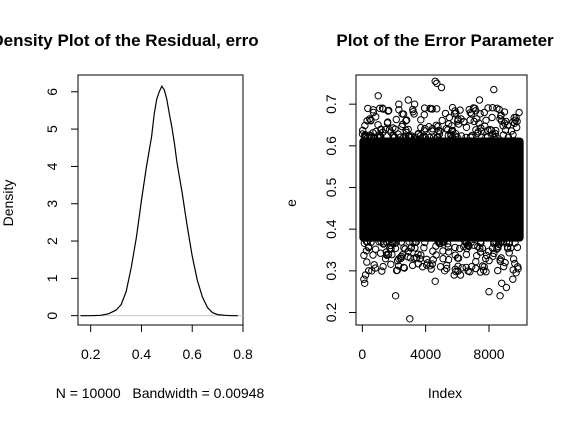  I want to click on scatter-y-axis: 0.2 0.3 0.4 0.5 0.6 0.7, so click(340, 208).